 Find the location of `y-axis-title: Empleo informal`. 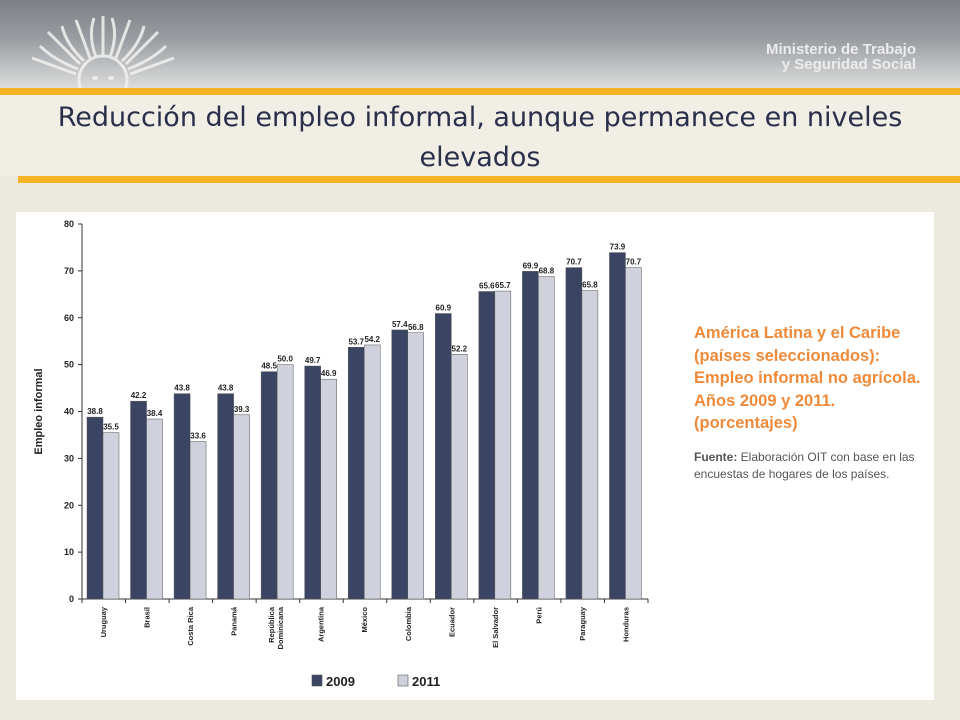

y-axis-title: Empleo informal is located at coordinates (39, 411).